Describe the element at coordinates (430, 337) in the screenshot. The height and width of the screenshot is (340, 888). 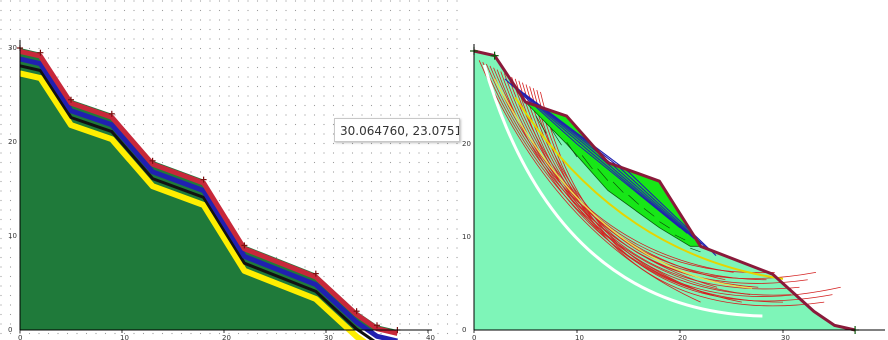
I see `x-tick-label: 40` at that location.